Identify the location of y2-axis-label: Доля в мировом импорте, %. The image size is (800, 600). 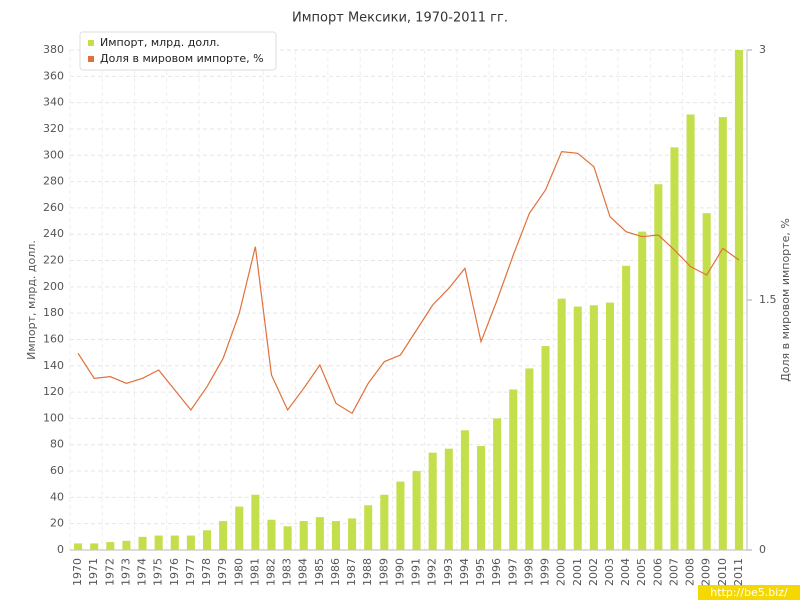
(785, 300).